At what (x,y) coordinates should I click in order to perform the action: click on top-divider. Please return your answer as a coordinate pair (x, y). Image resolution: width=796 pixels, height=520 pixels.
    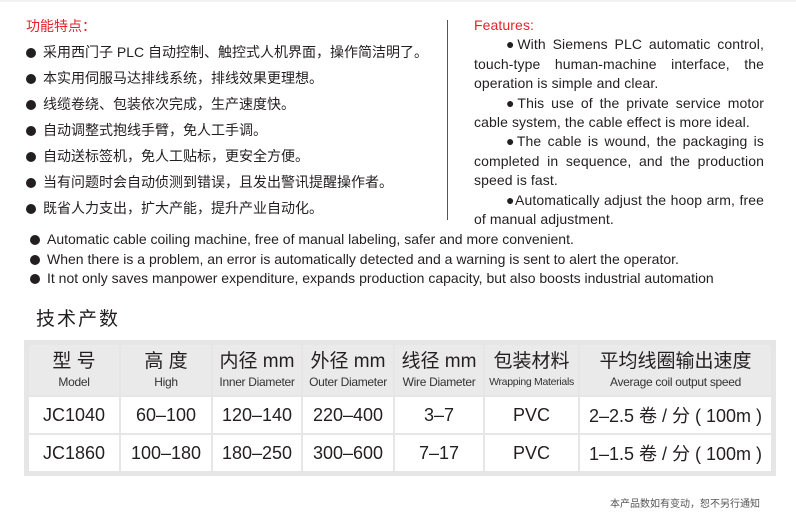
    Looking at the image, I should click on (398, 1).